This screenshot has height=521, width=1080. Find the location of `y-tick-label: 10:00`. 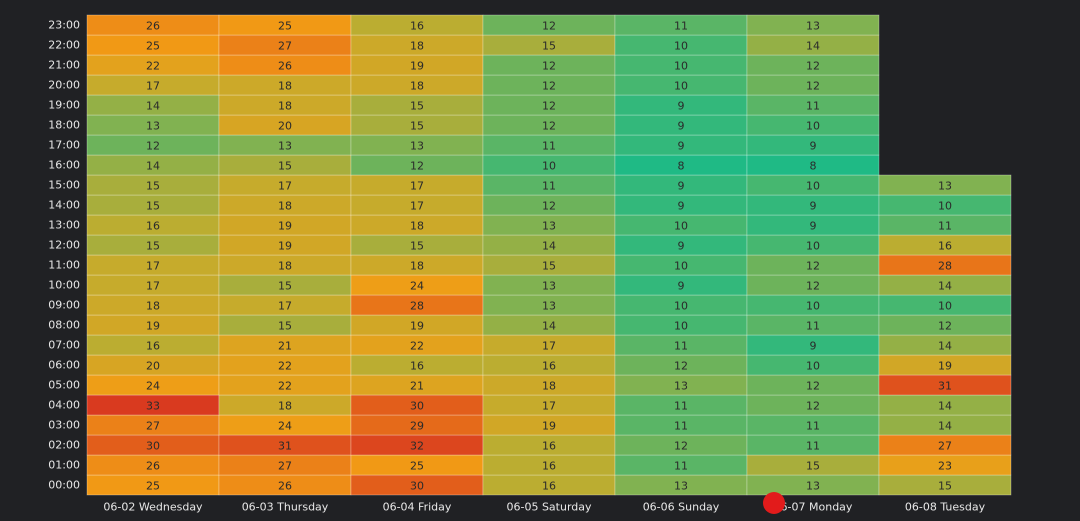

y-tick-label: 10:00 is located at coordinates (64, 285).